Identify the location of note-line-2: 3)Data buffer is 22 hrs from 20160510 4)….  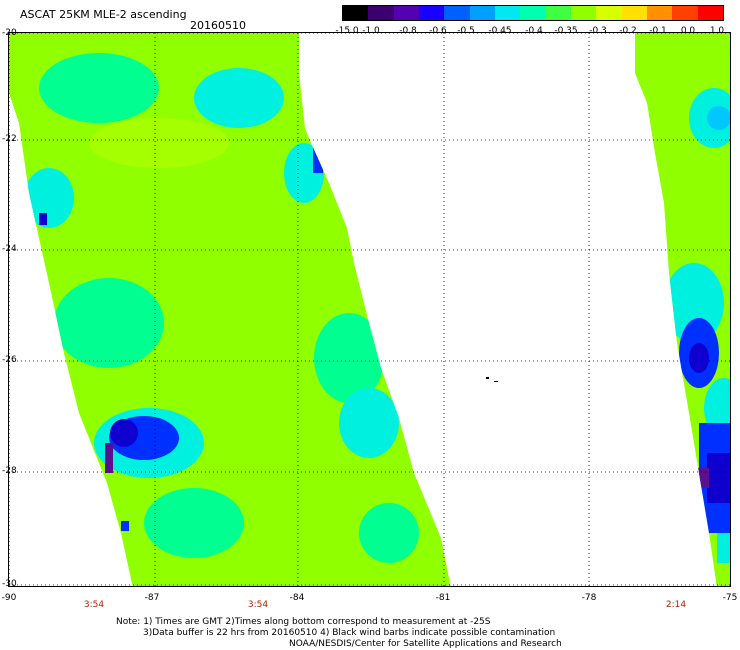
(349, 633).